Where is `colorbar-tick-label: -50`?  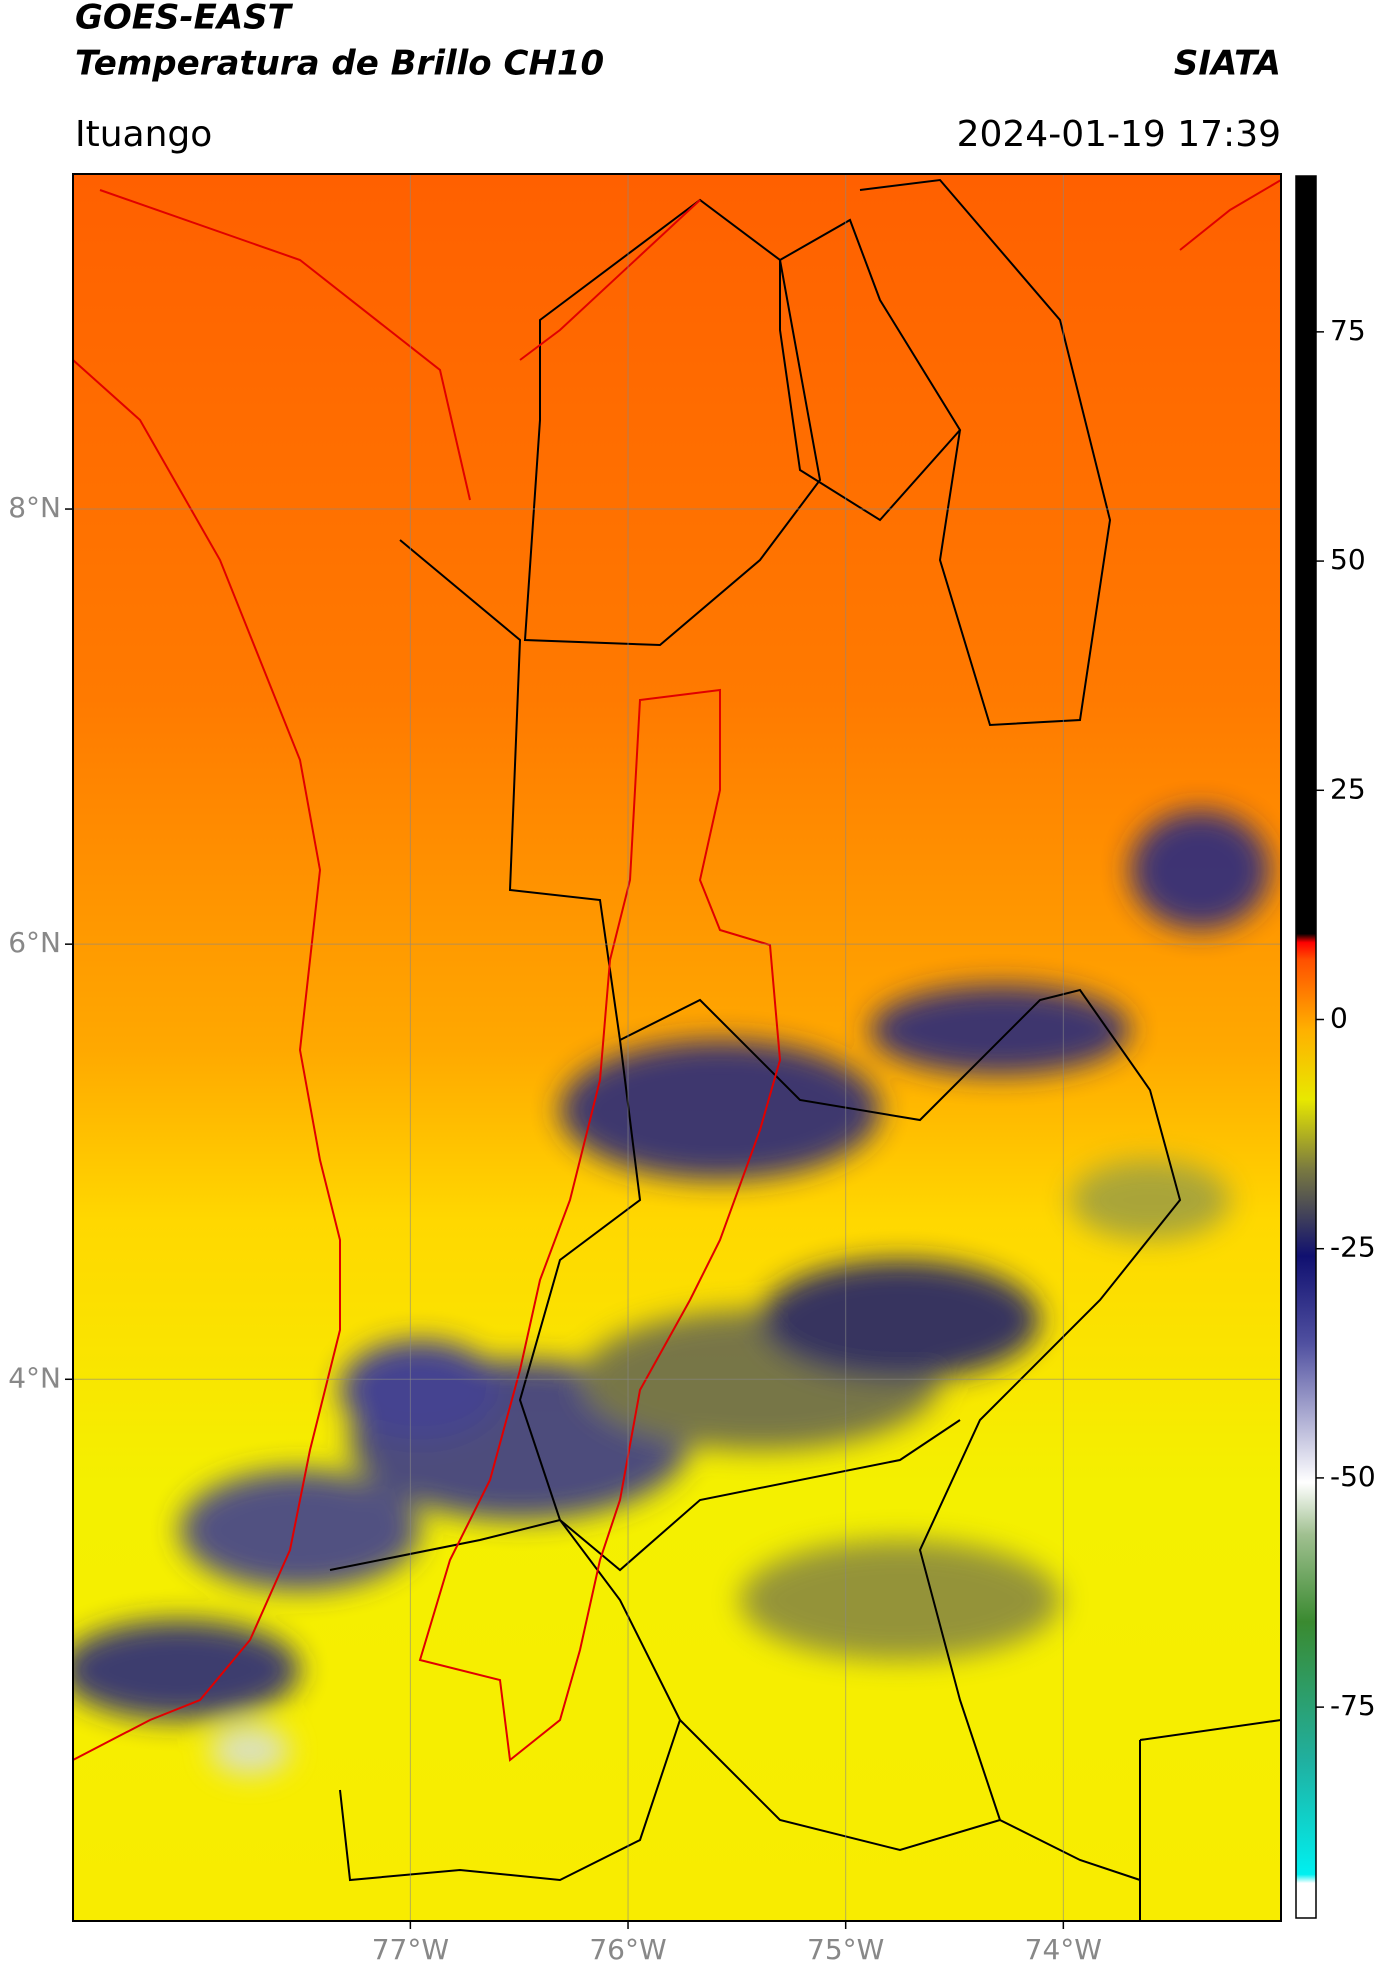 colorbar-tick-label: -50 is located at coordinates (1353, 1476).